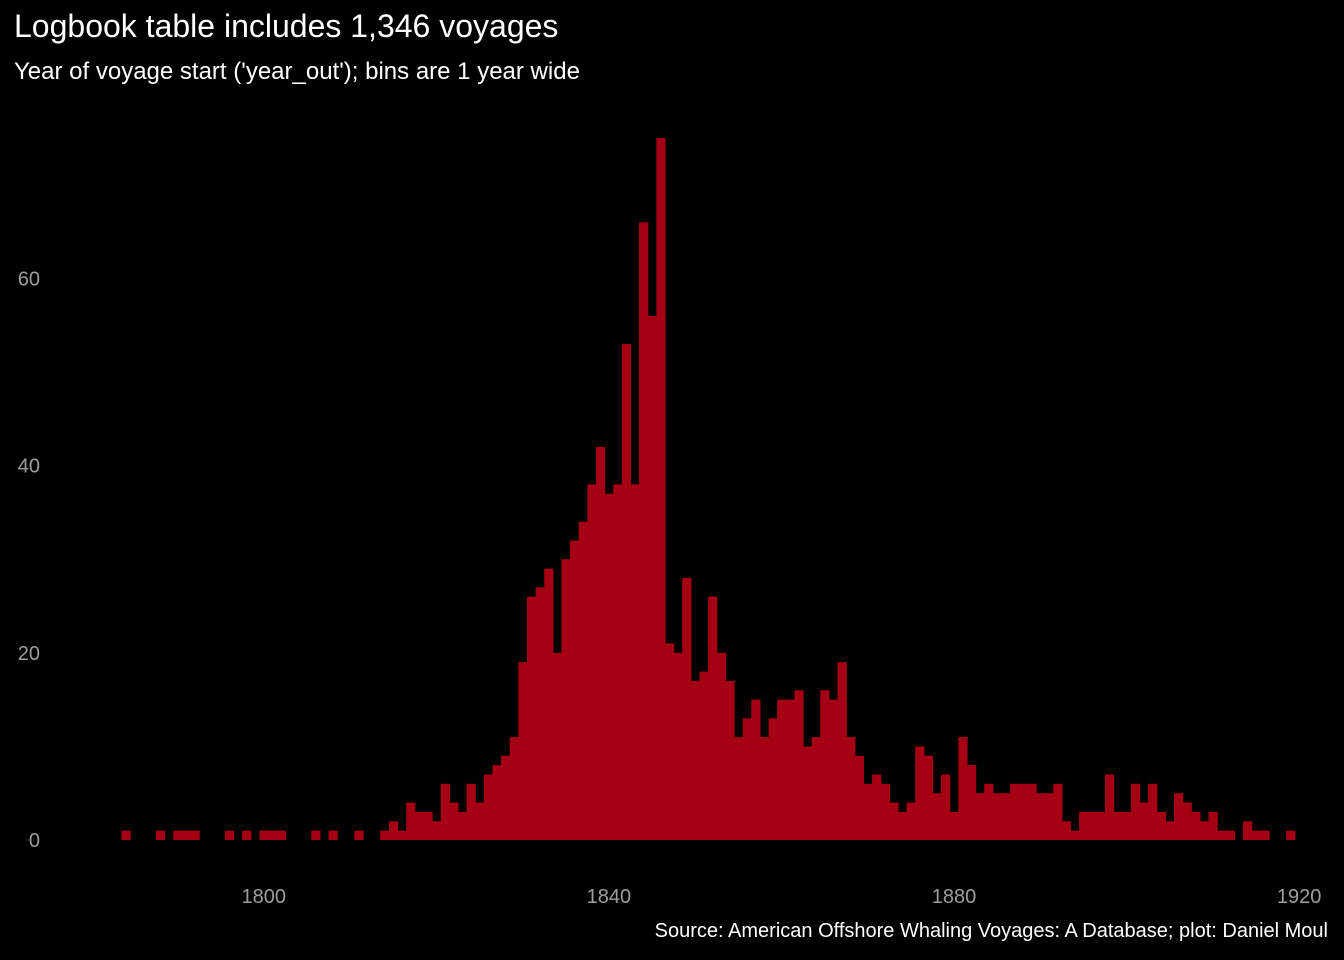 The image size is (1344, 960). What do you see at coordinates (29, 467) in the screenshot?
I see `y-tick-label: 40` at bounding box center [29, 467].